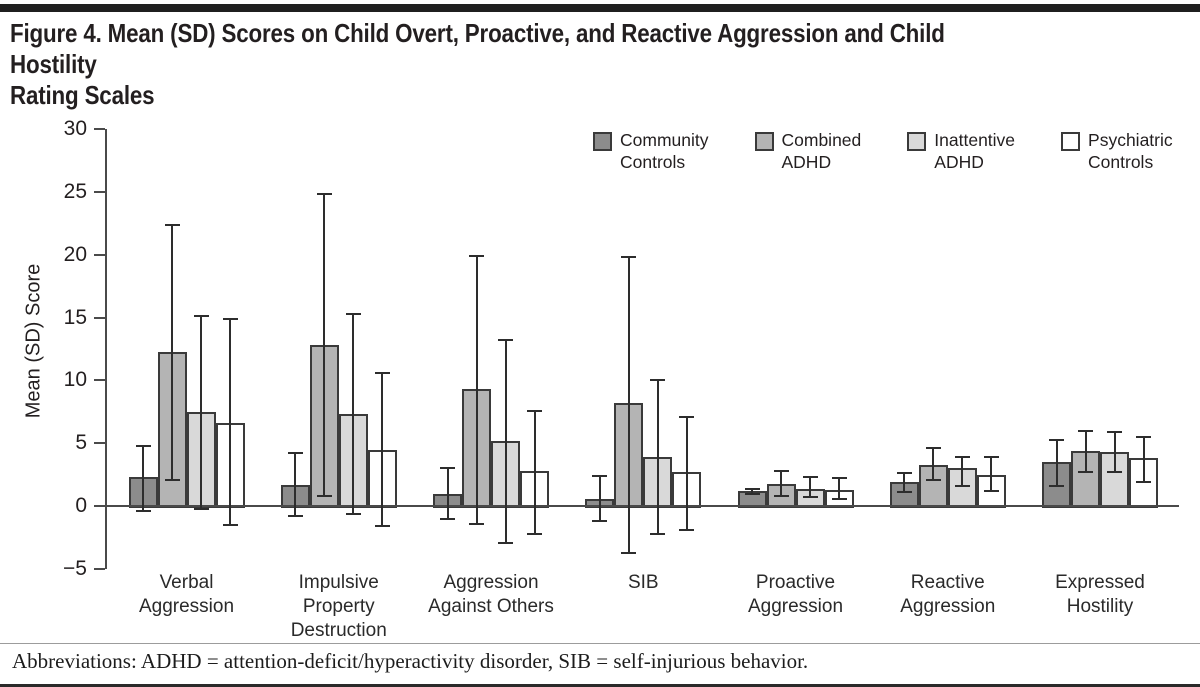  What do you see at coordinates (353, 313) in the screenshot?
I see `error-bar-inattentive-adhd-impulsive-property-destruction-cap-top` at bounding box center [353, 313].